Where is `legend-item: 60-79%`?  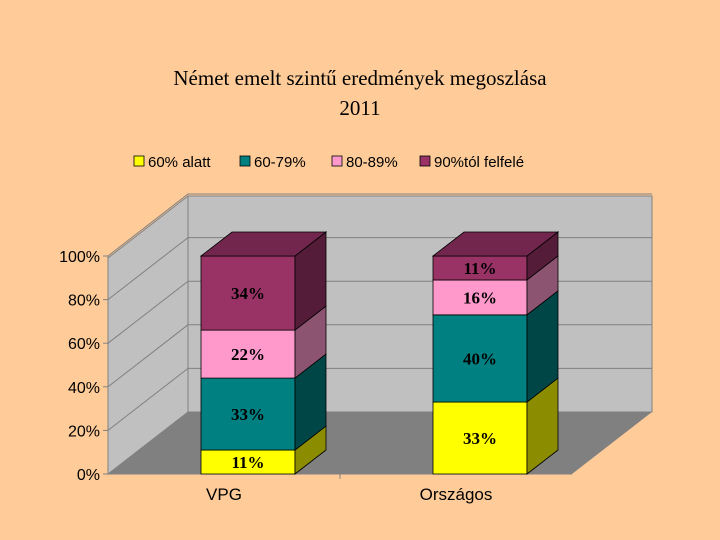
legend-item: 60-79% is located at coordinates (272, 162).